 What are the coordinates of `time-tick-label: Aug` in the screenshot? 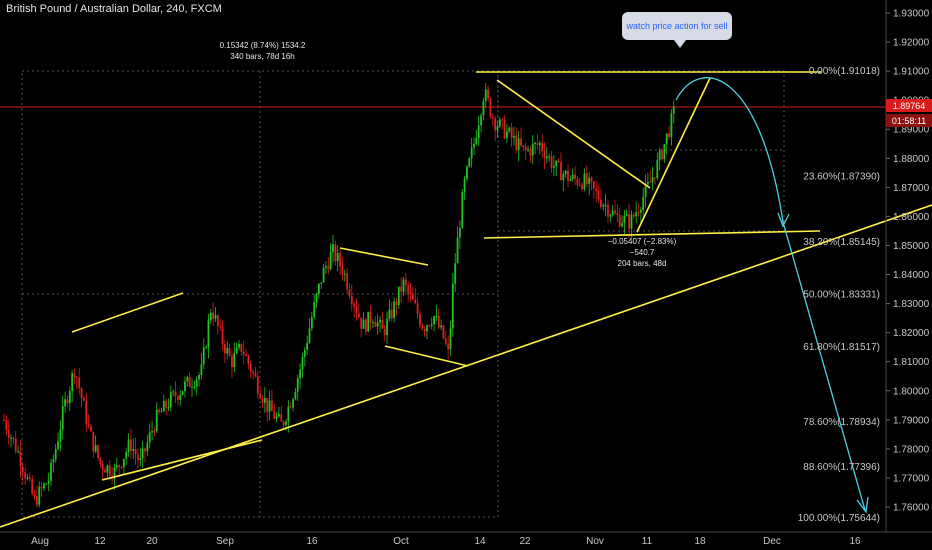 It's located at (40, 541).